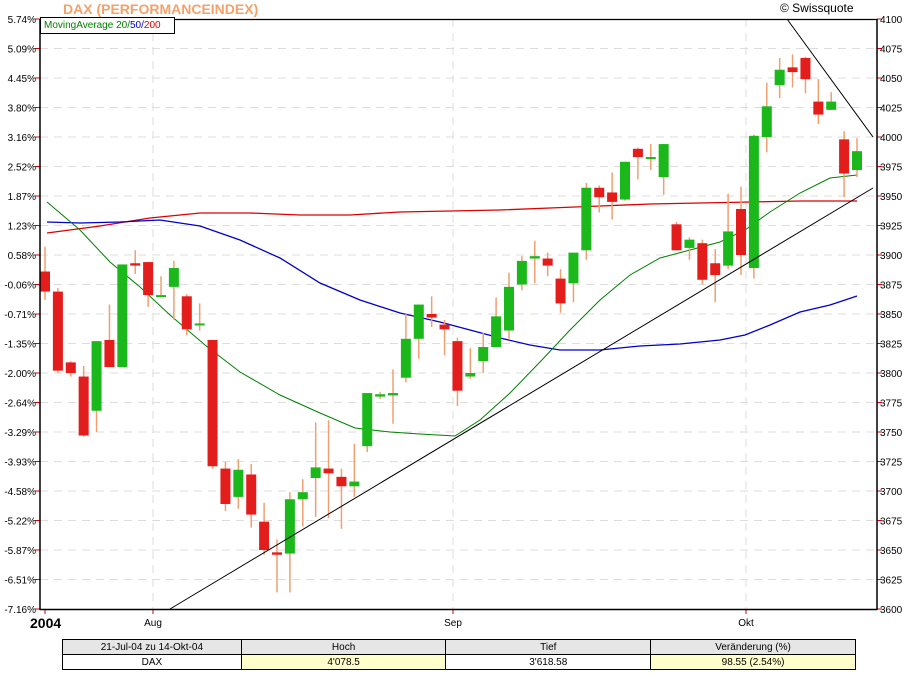 The width and height of the screenshot is (917, 699). I want to click on svg-text: -5.22%, so click(20, 522).